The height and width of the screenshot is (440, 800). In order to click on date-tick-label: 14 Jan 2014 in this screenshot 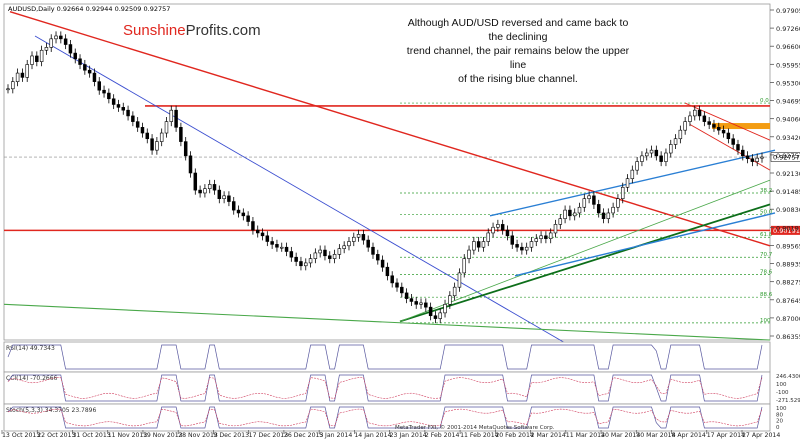, I will do `click(372, 435)`.